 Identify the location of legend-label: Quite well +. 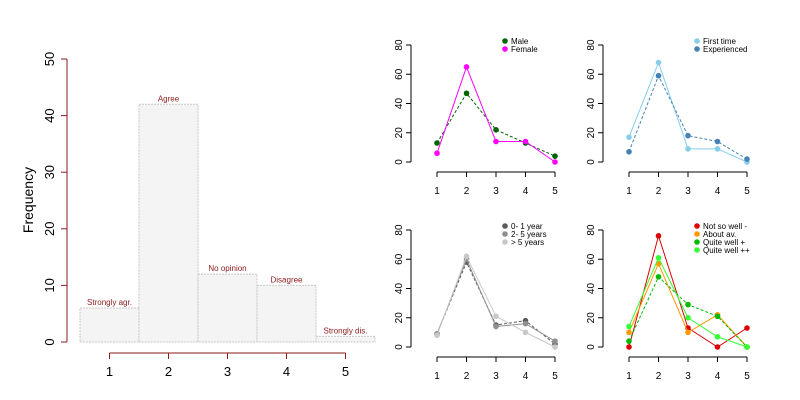
(724, 242).